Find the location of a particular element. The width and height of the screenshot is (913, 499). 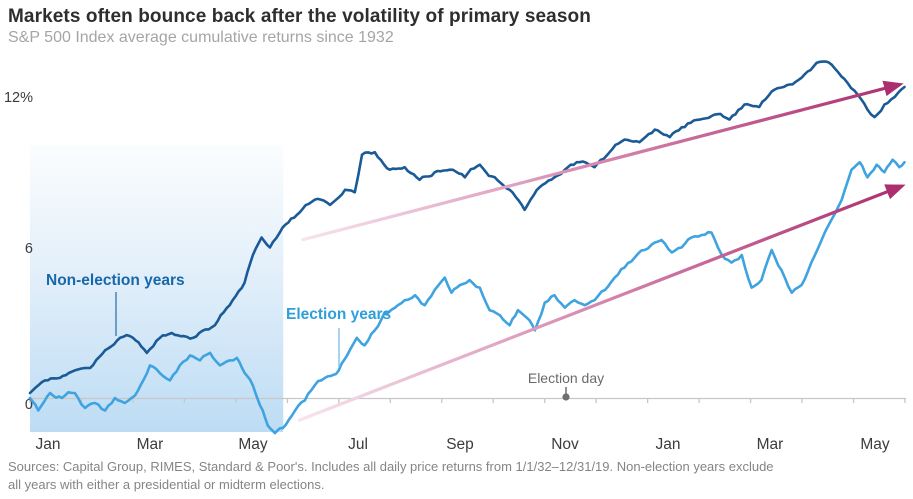

x-tick-label: Jul is located at coordinates (358, 444).